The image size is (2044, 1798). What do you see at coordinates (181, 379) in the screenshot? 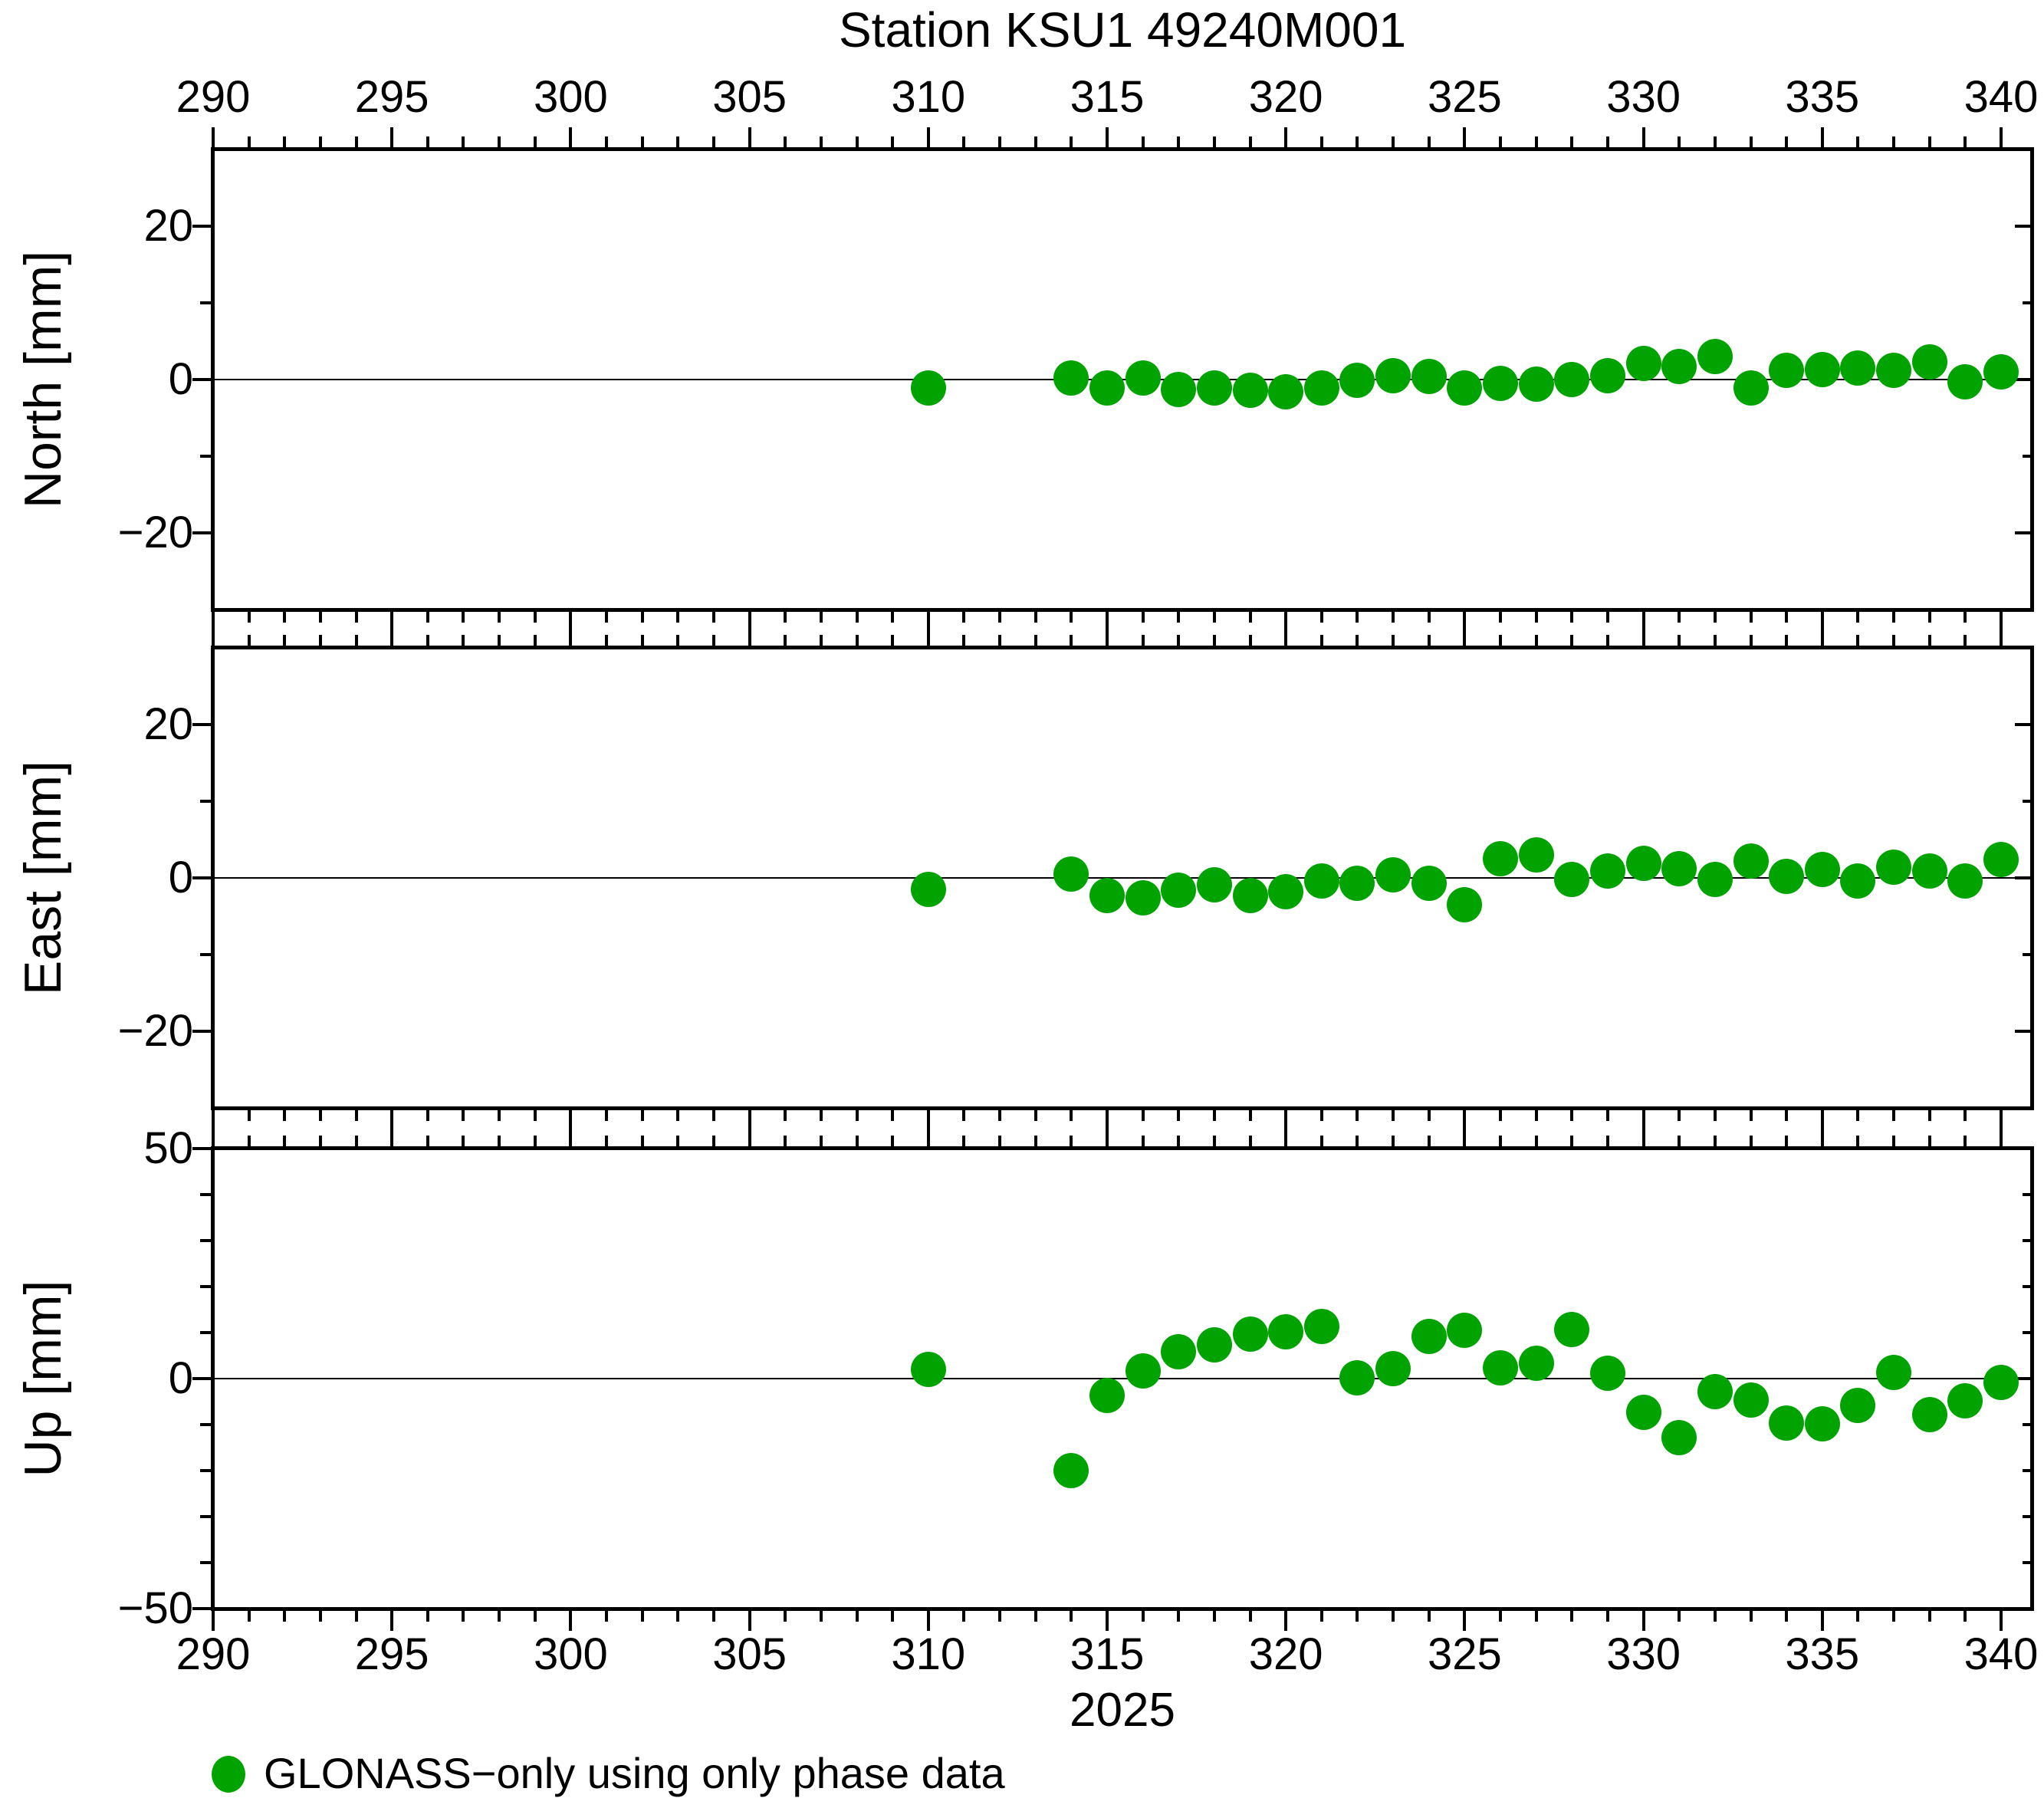
I see `north-y-tick-label: 0` at bounding box center [181, 379].